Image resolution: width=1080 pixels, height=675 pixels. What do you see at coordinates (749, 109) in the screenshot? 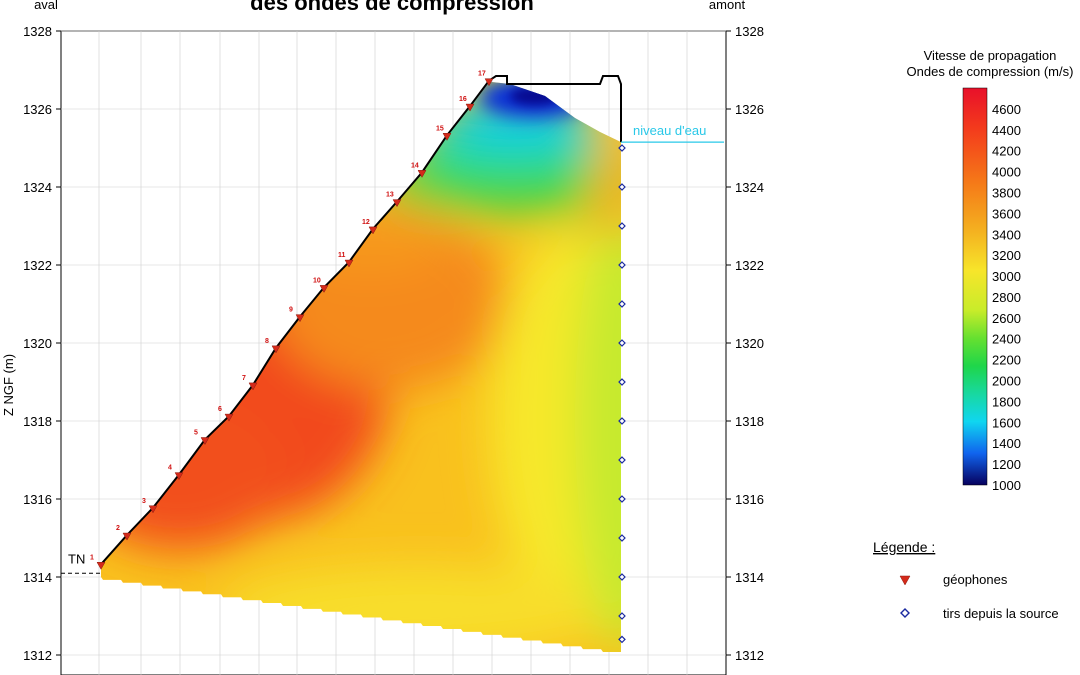
I see `y-tick-label-right-7: 1326` at bounding box center [749, 109].